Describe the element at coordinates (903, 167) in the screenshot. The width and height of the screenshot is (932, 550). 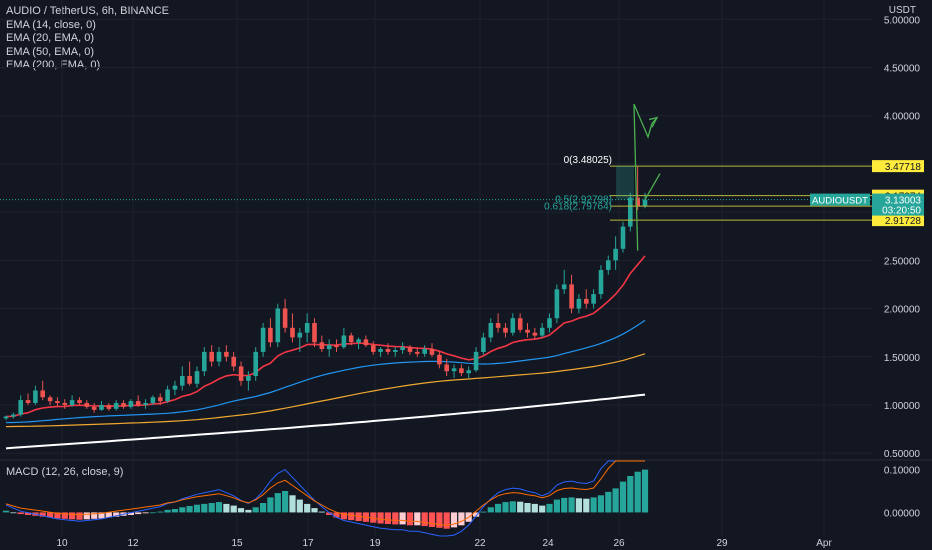
I see `price-tag-label: 3.47718` at that location.